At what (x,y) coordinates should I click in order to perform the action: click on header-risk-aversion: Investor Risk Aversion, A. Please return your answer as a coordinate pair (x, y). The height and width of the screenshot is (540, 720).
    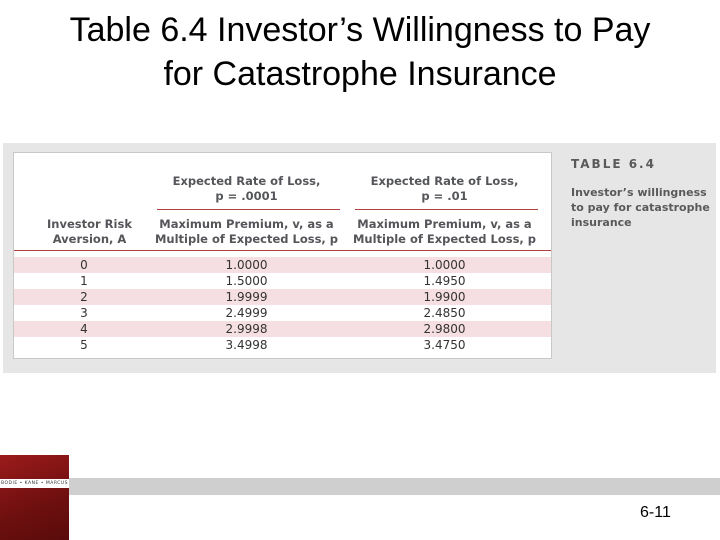
    Looking at the image, I should click on (89, 232).